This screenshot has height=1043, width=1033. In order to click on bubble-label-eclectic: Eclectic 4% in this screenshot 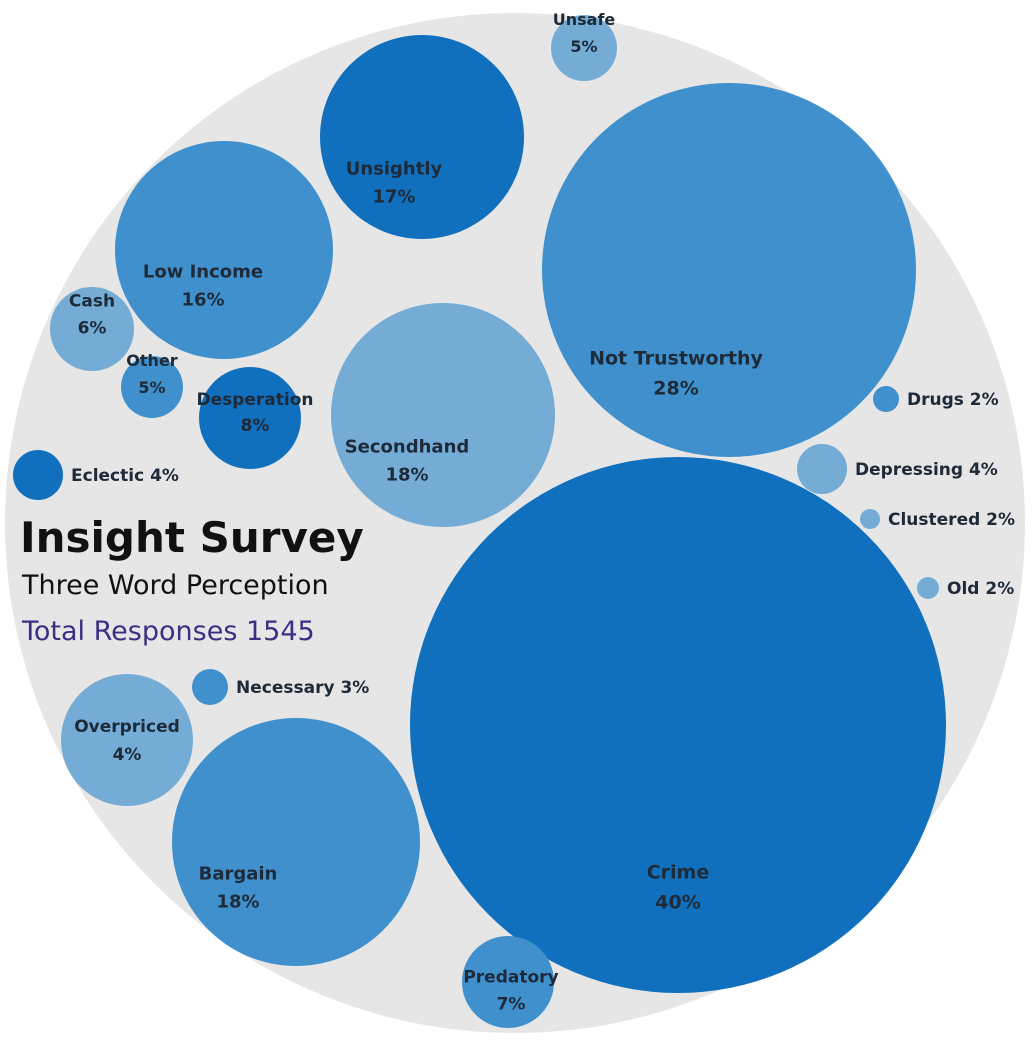, I will do `click(125, 476)`.